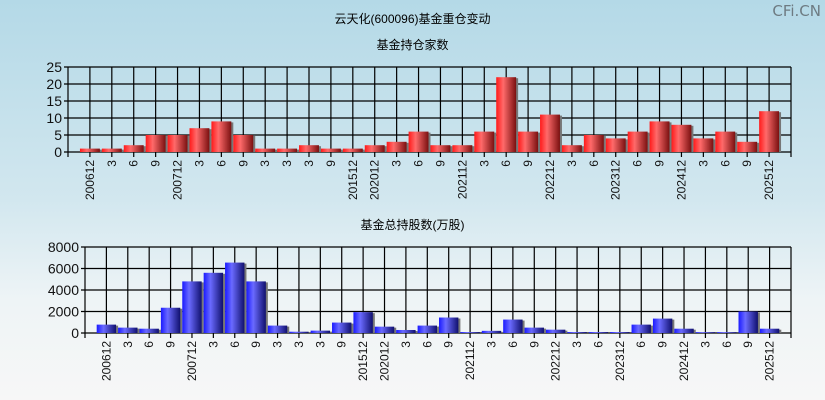 Image resolution: width=825 pixels, height=400 pixels. Describe the element at coordinates (63, 269) in the screenshot. I see `y-tick-label: 6000` at that location.